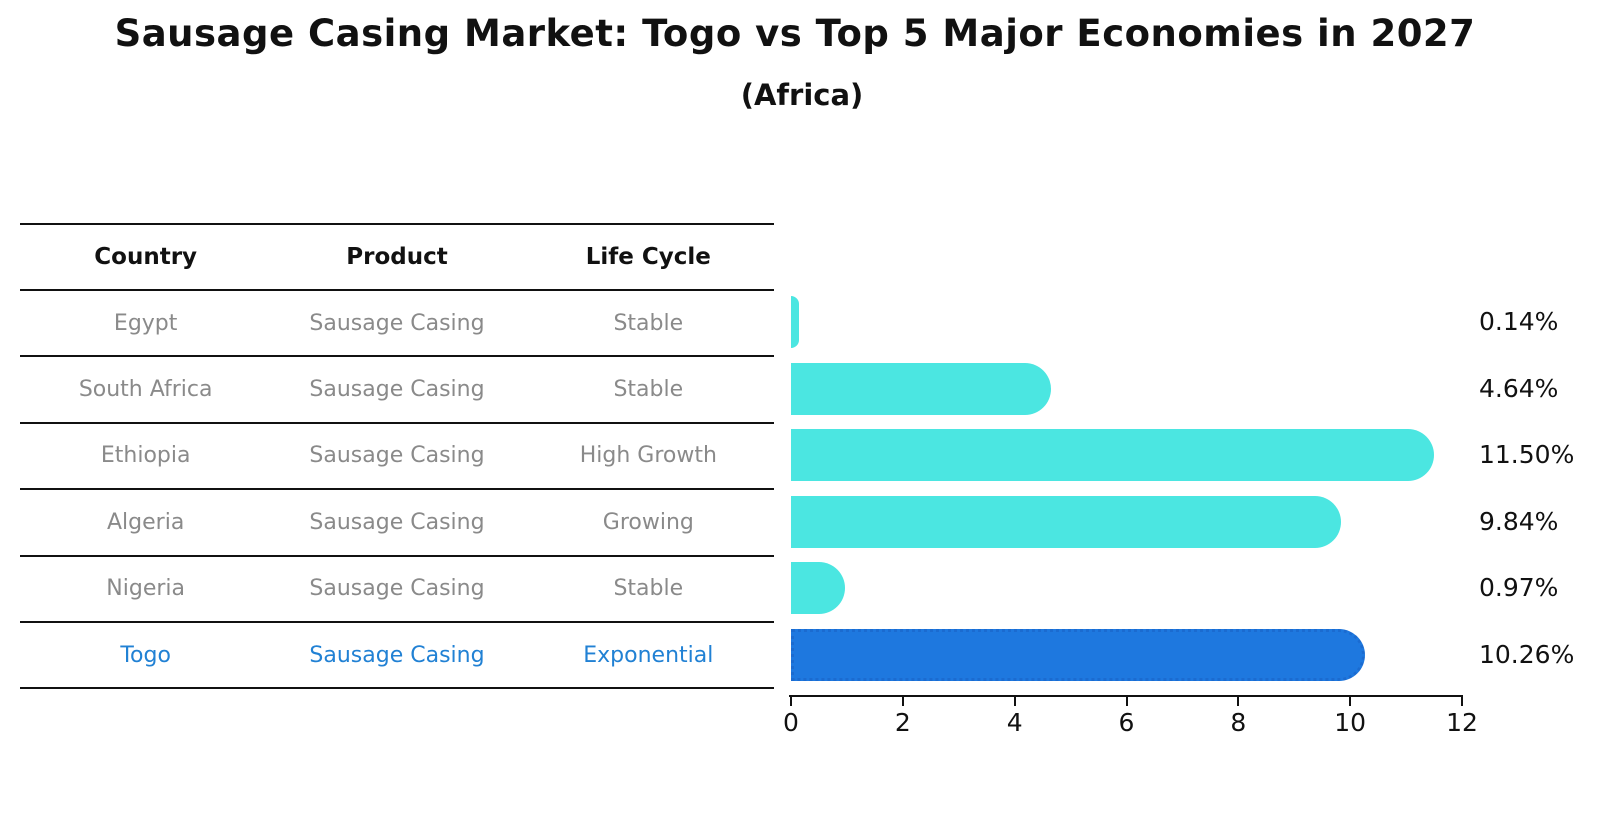  What do you see at coordinates (1126, 722) in the screenshot?
I see `x-tick-label-6: 6` at bounding box center [1126, 722].